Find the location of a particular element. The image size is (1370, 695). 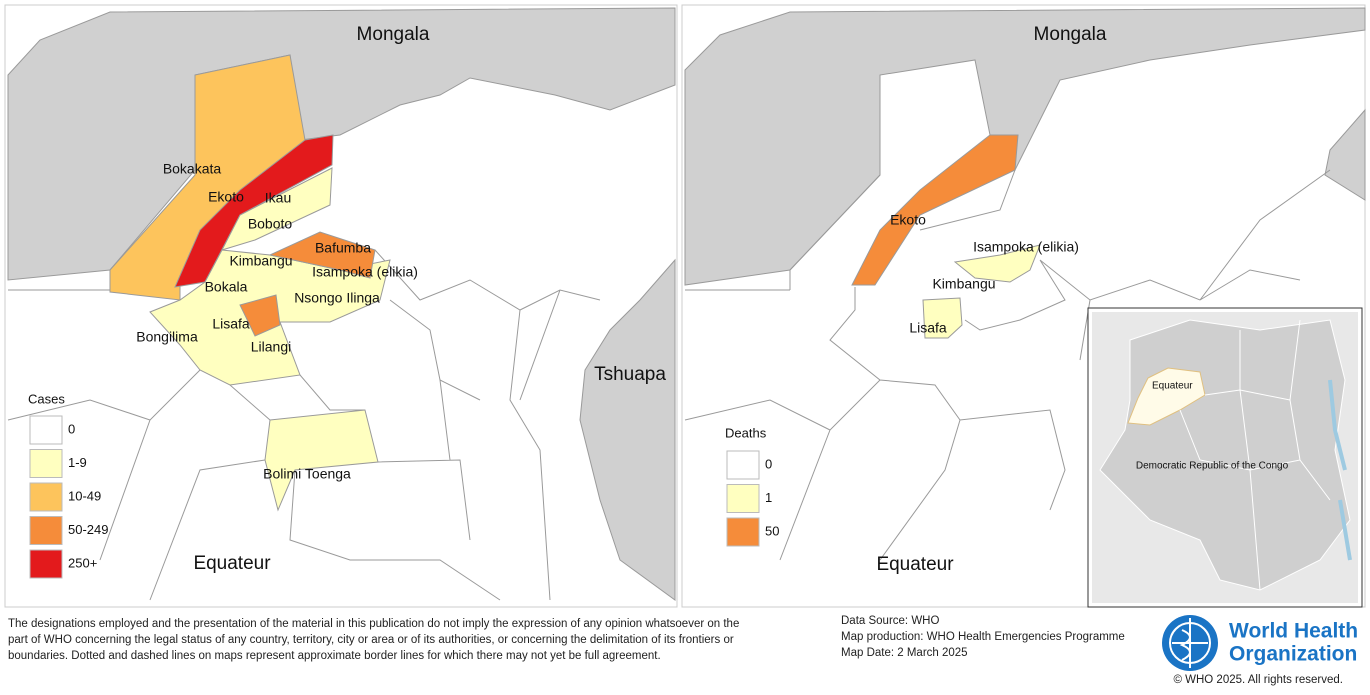

legend-title: Cases is located at coordinates (46, 398).